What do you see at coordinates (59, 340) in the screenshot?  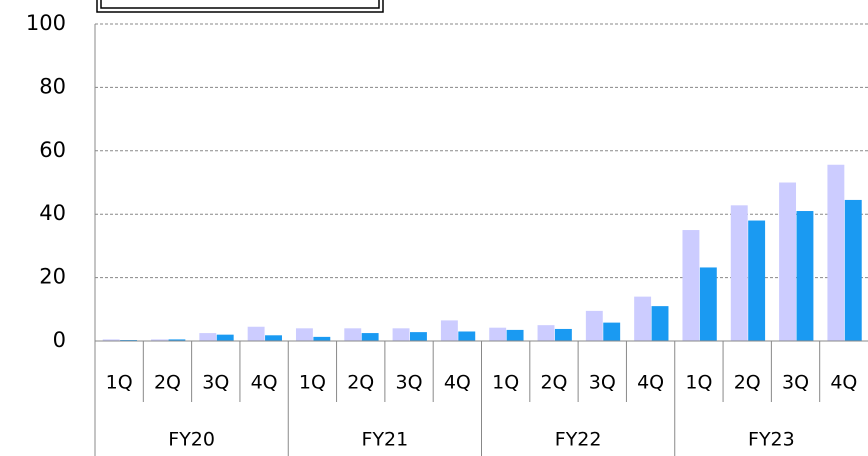 I see `y-tick-label: 0` at bounding box center [59, 340].